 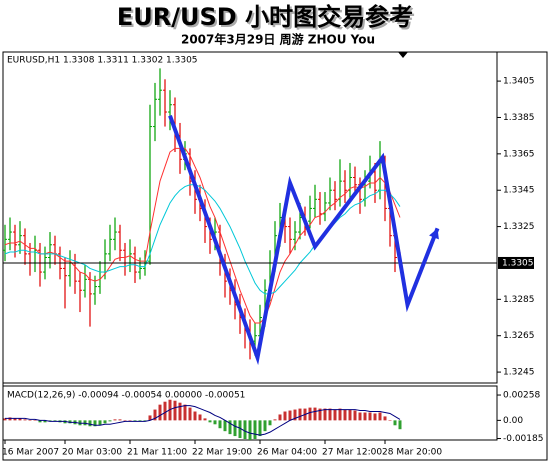 What do you see at coordinates (519, 336) in the screenshot?
I see `y-tick-label: 1.3265` at bounding box center [519, 336].